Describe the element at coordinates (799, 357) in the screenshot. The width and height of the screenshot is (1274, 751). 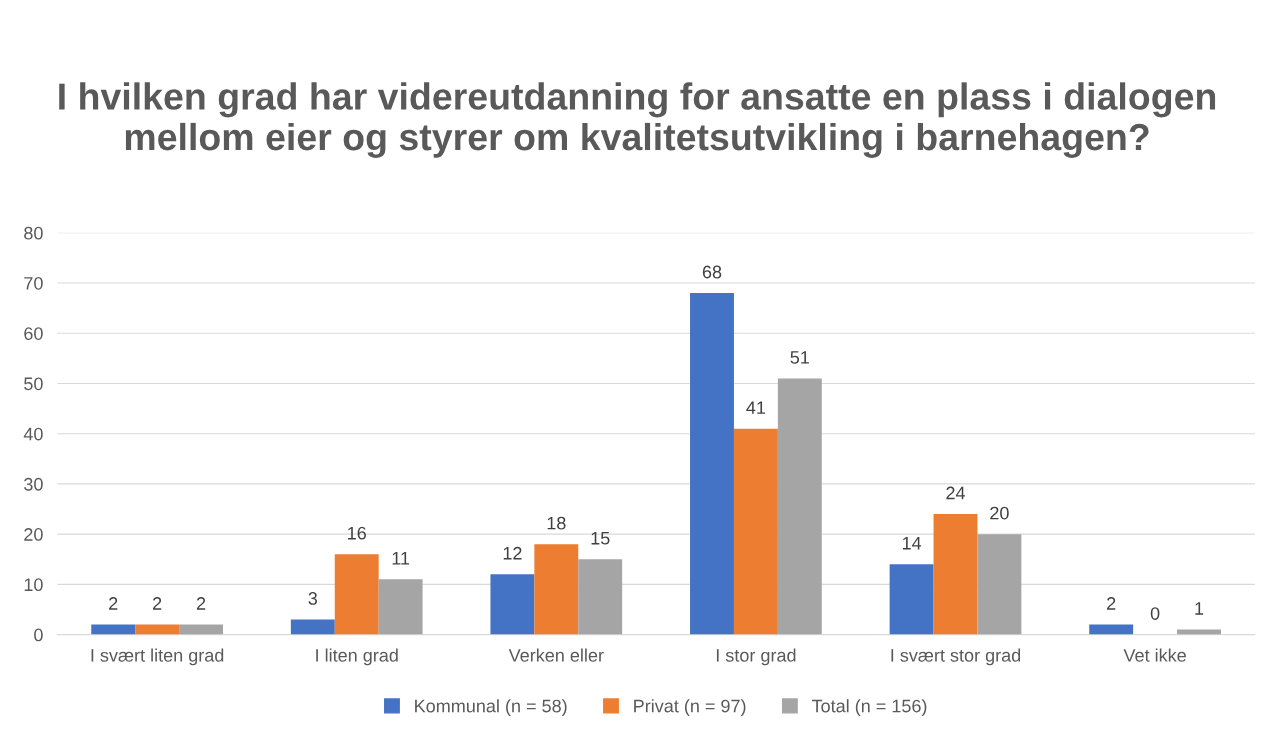
I see `data-label: 51` at that location.